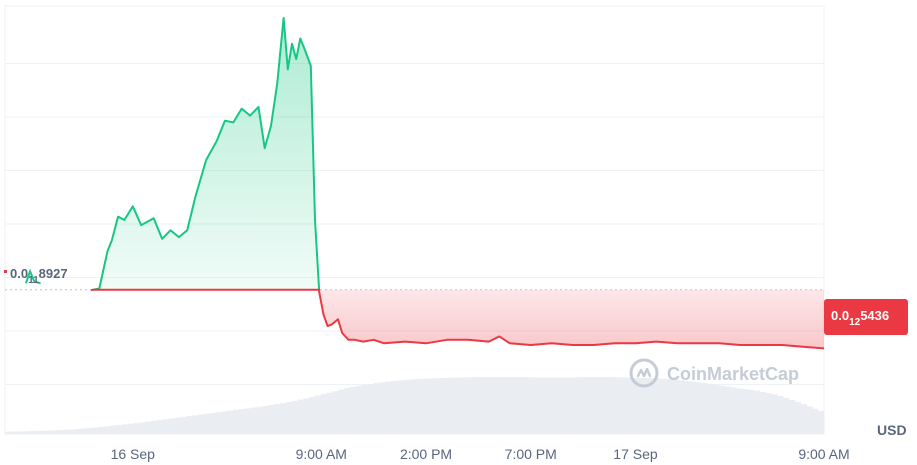 The image size is (917, 465). Describe the element at coordinates (426, 454) in the screenshot. I see `x-tick-label: 2:00 PM` at that location.